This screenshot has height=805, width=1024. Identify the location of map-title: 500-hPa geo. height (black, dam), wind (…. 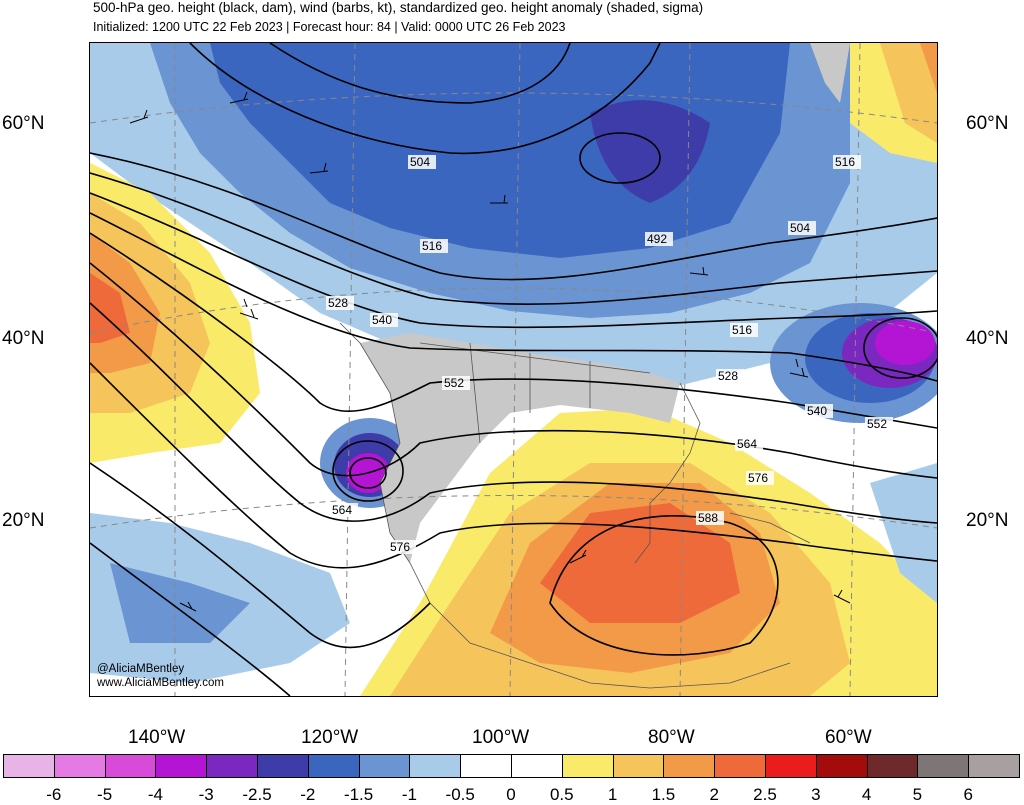
(398, 7).